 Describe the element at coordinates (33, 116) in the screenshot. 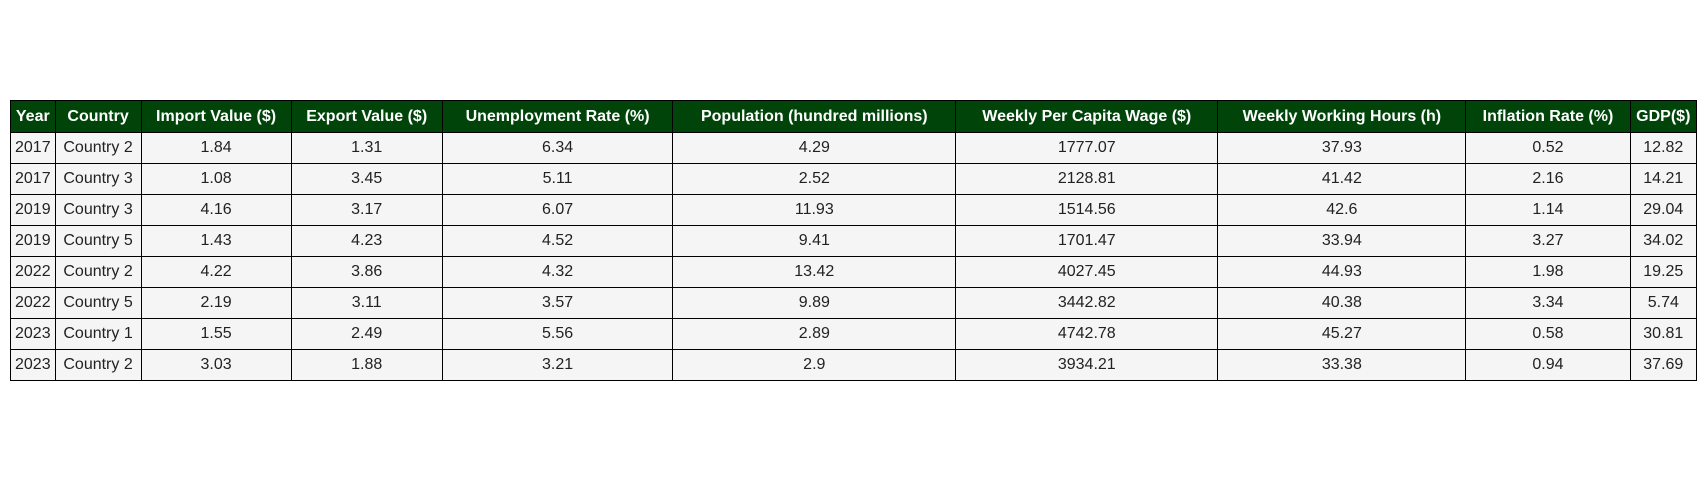

I see `column-header: Year` at that location.